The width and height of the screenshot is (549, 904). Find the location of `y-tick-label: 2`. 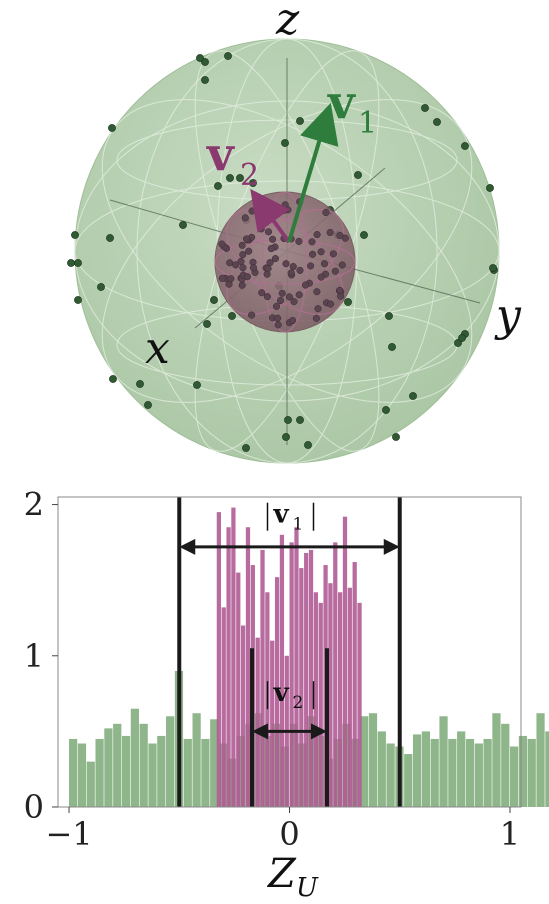

y-tick-label: 2 is located at coordinates (34, 505).